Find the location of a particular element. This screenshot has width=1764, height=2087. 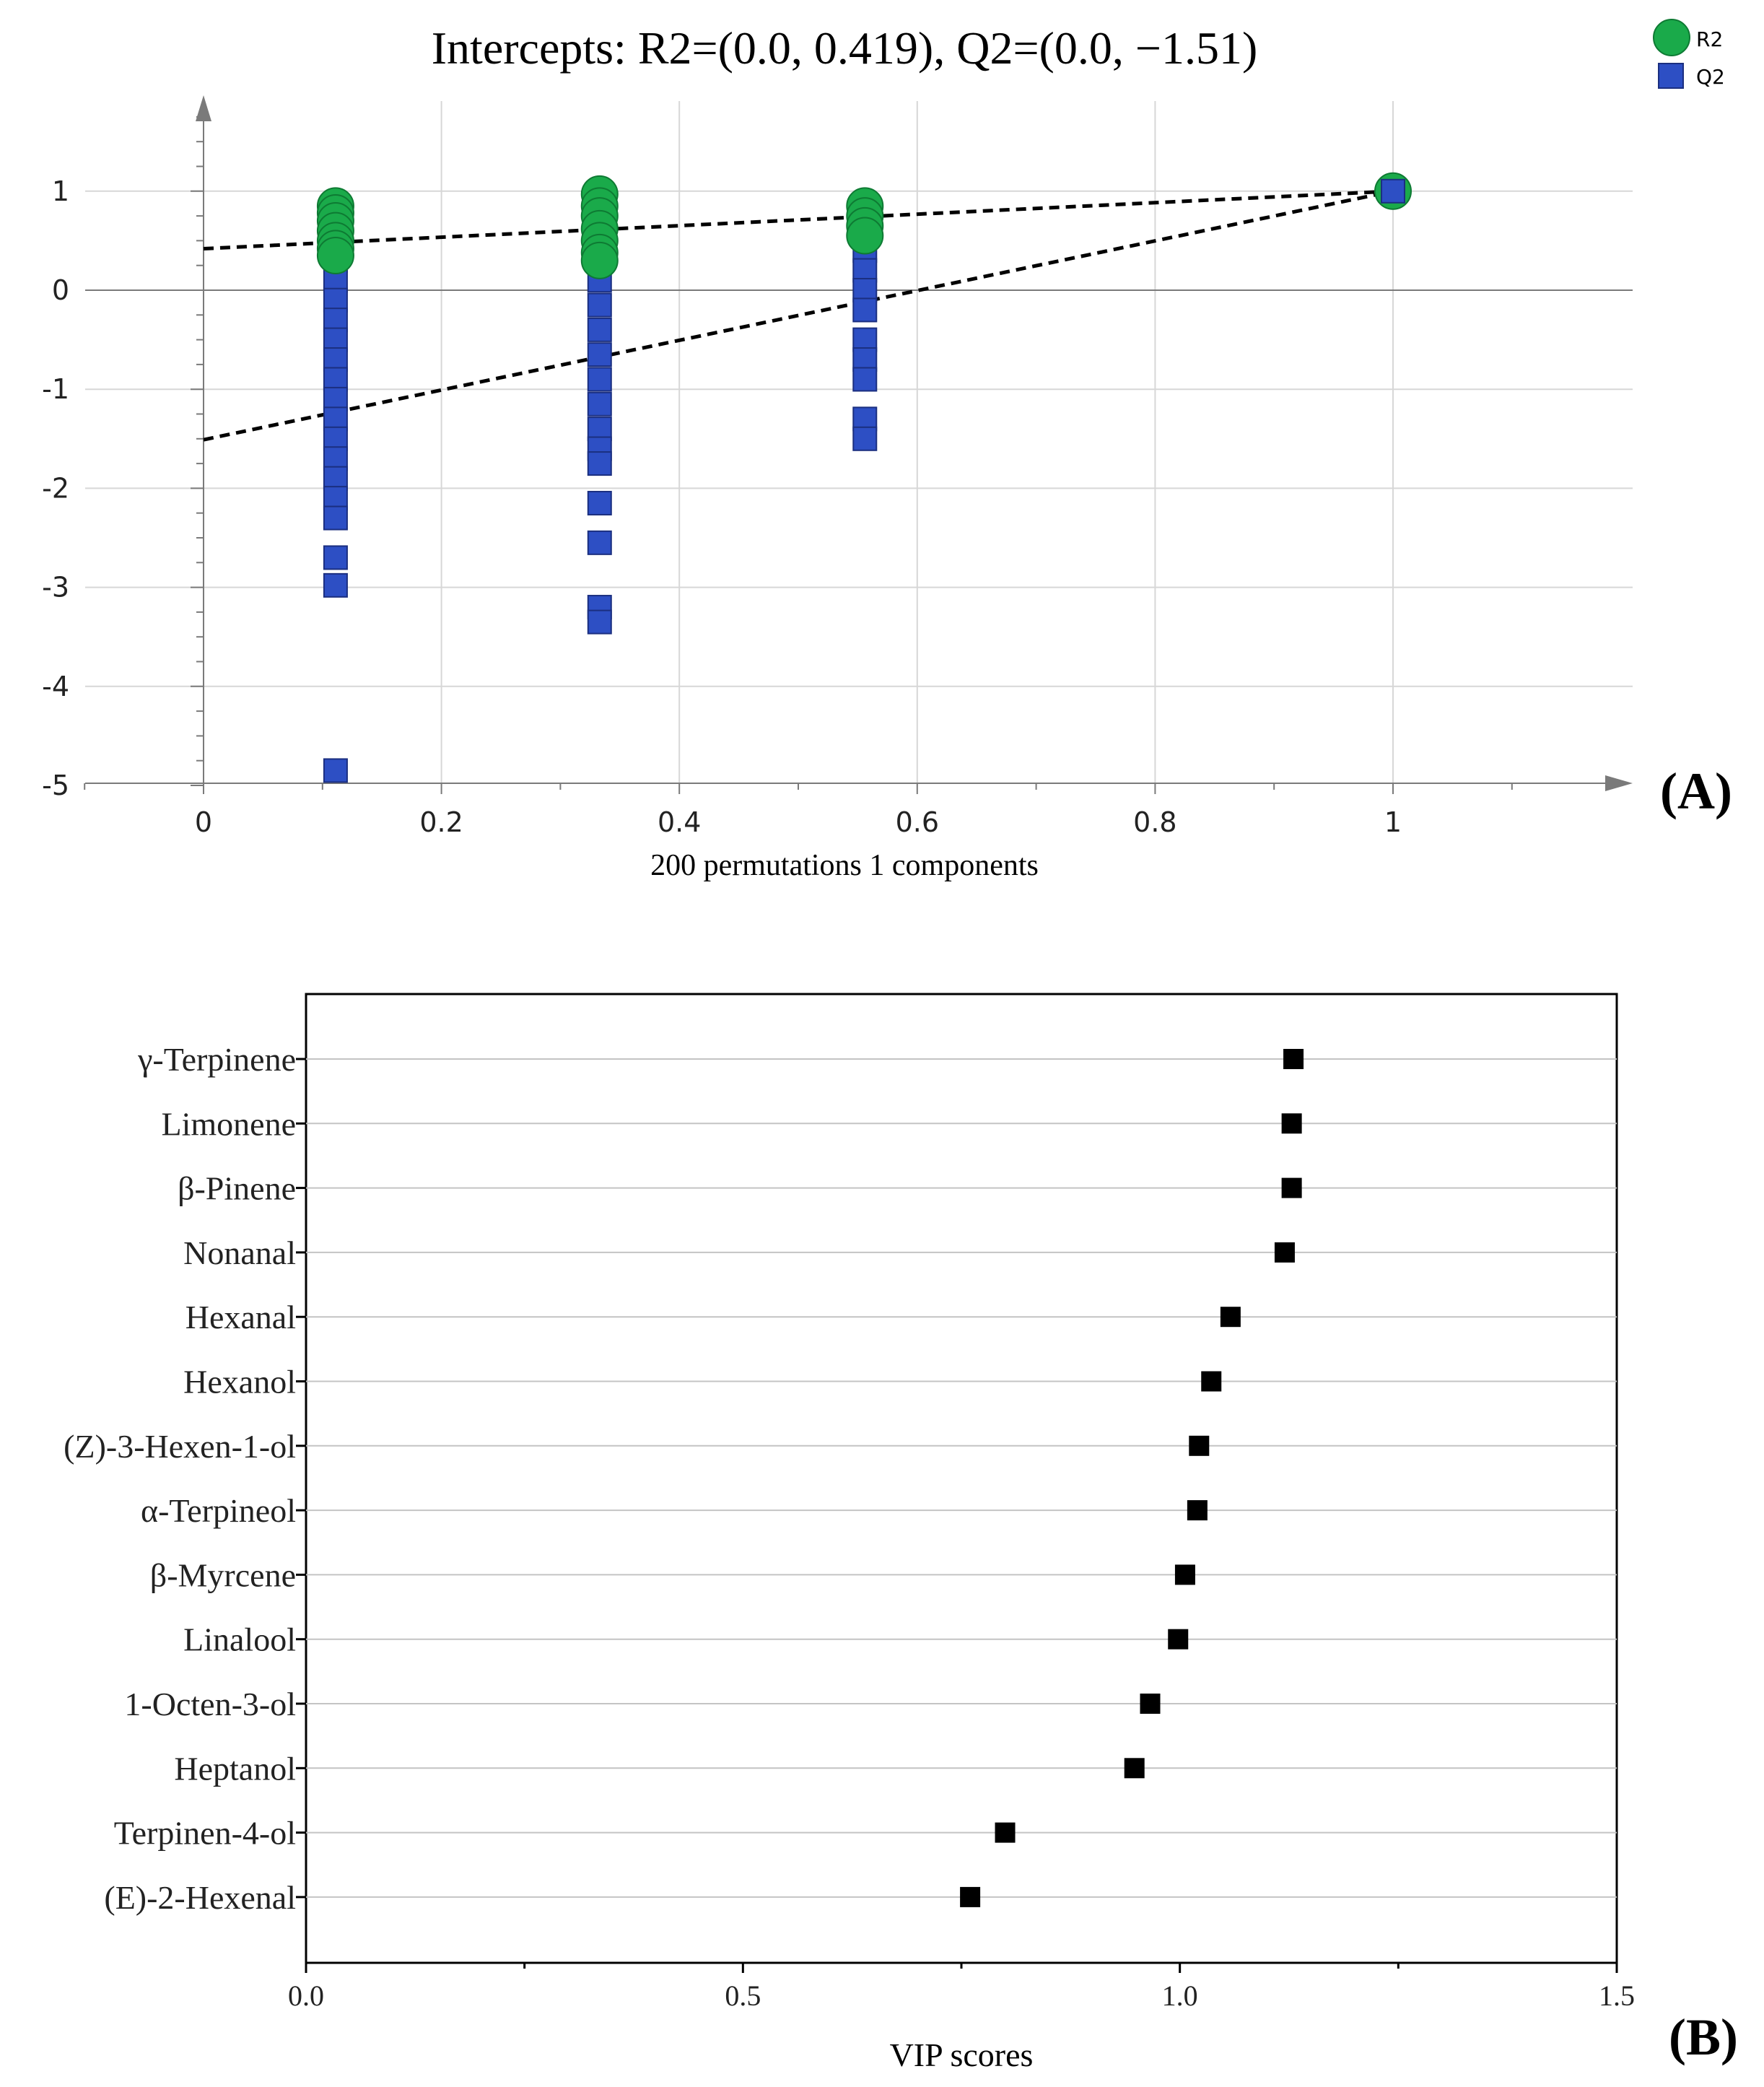

y-tick-label: -3 is located at coordinates (56, 588).